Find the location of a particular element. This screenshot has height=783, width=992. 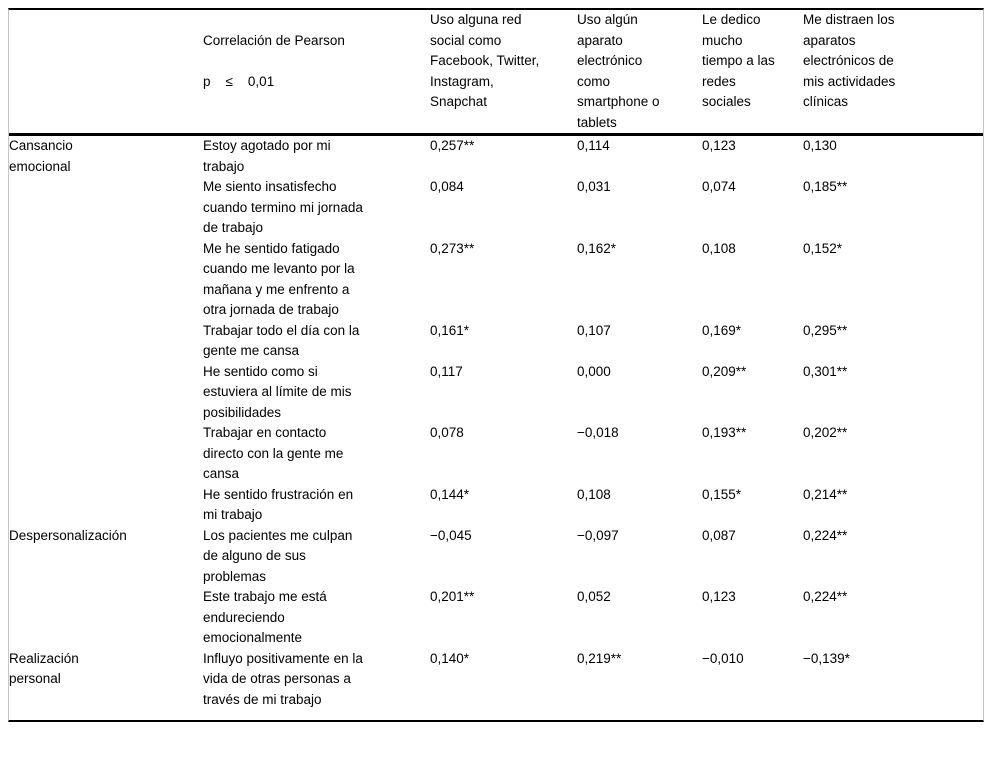

value-cell: 0,107 is located at coordinates (594, 330).